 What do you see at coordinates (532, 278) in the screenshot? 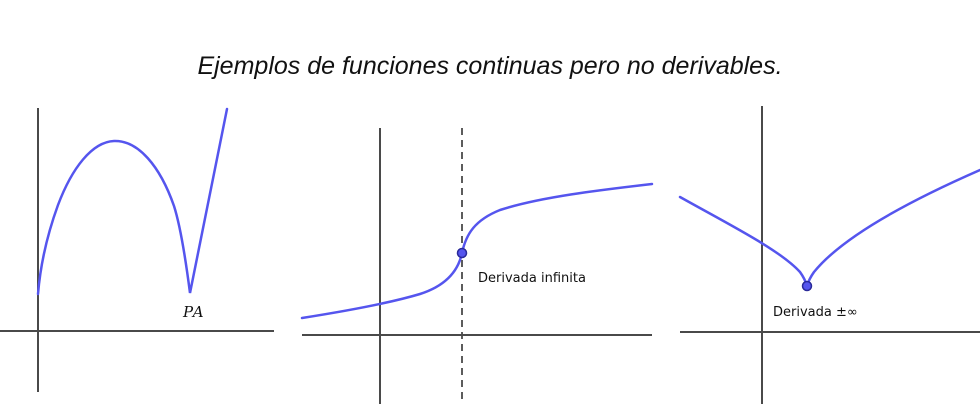
I see `infinite-derivative-label: Derivada infinita` at bounding box center [532, 278].